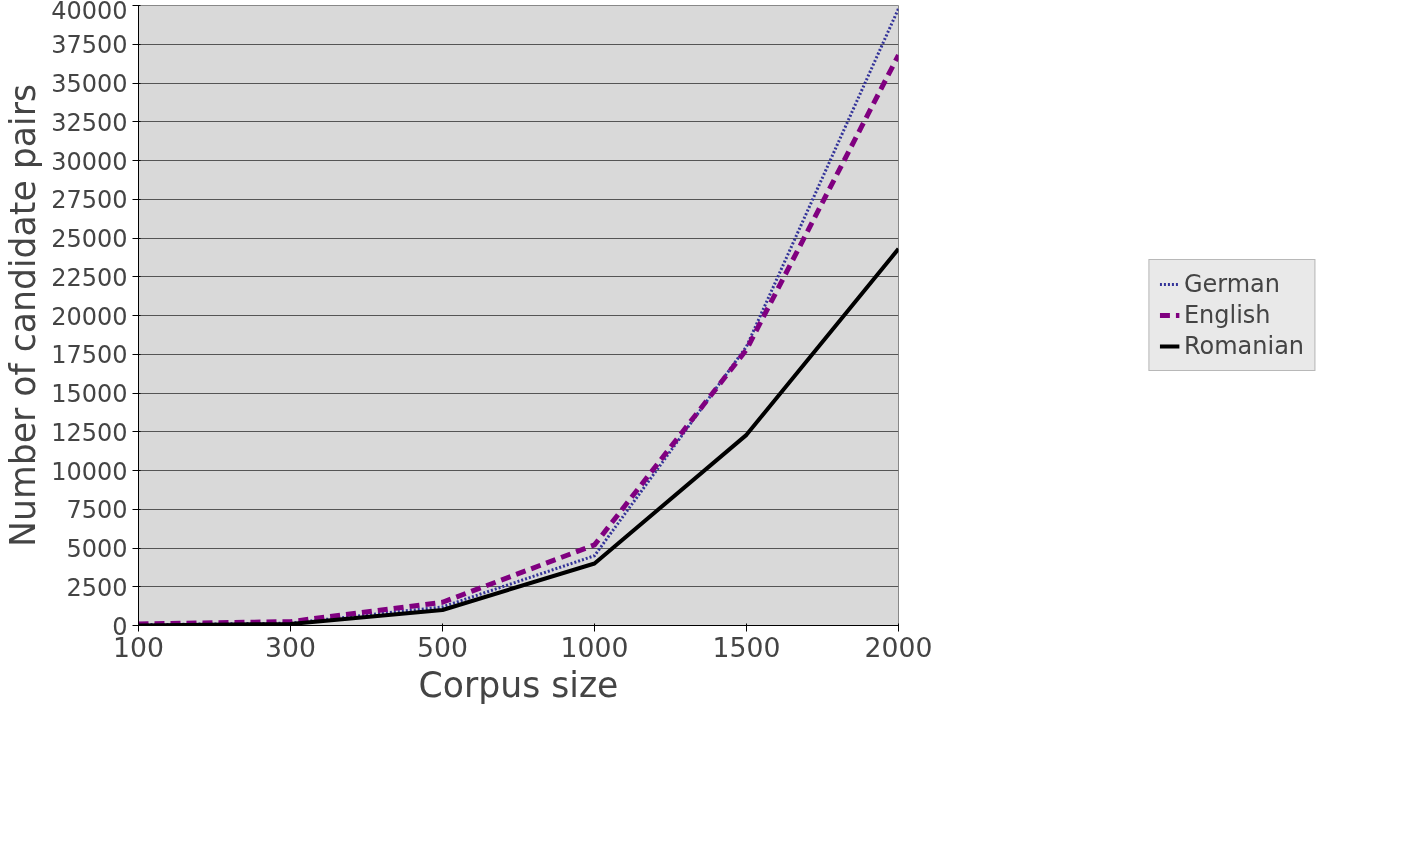  What do you see at coordinates (89, 394) in the screenshot?
I see `y-tick-label: 15000` at bounding box center [89, 394].